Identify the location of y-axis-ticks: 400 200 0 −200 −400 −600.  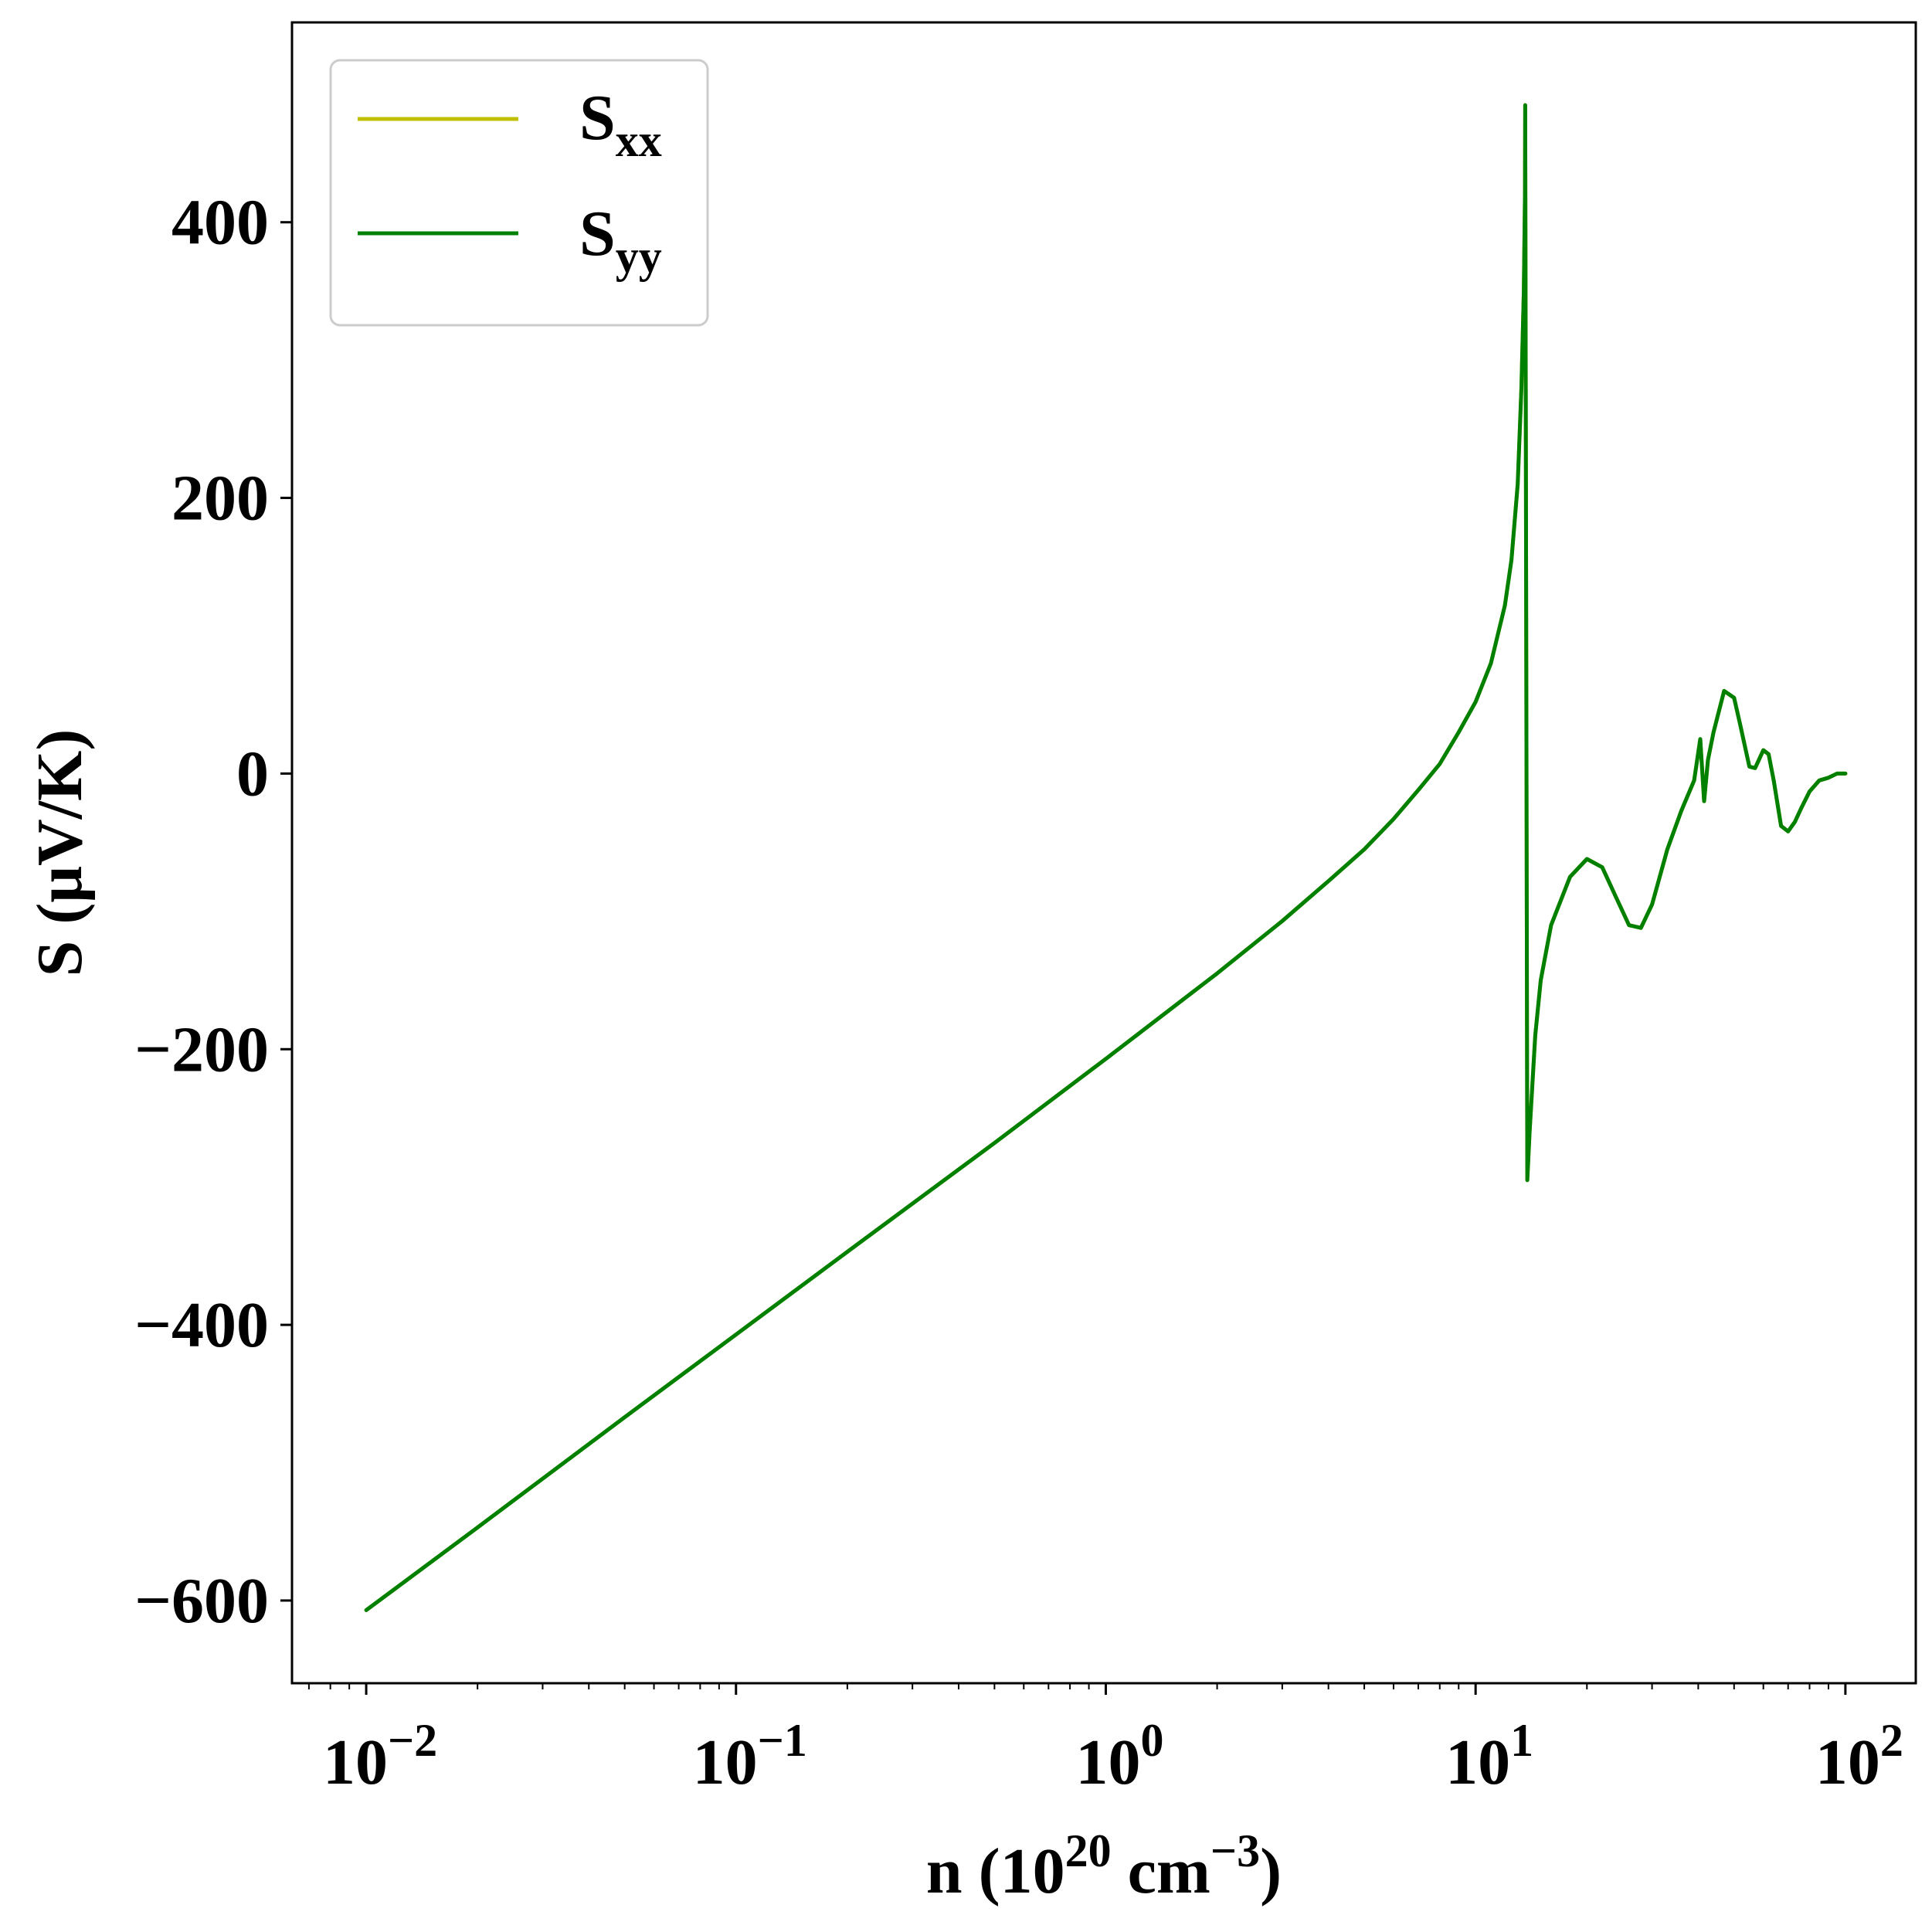
(213, 912).